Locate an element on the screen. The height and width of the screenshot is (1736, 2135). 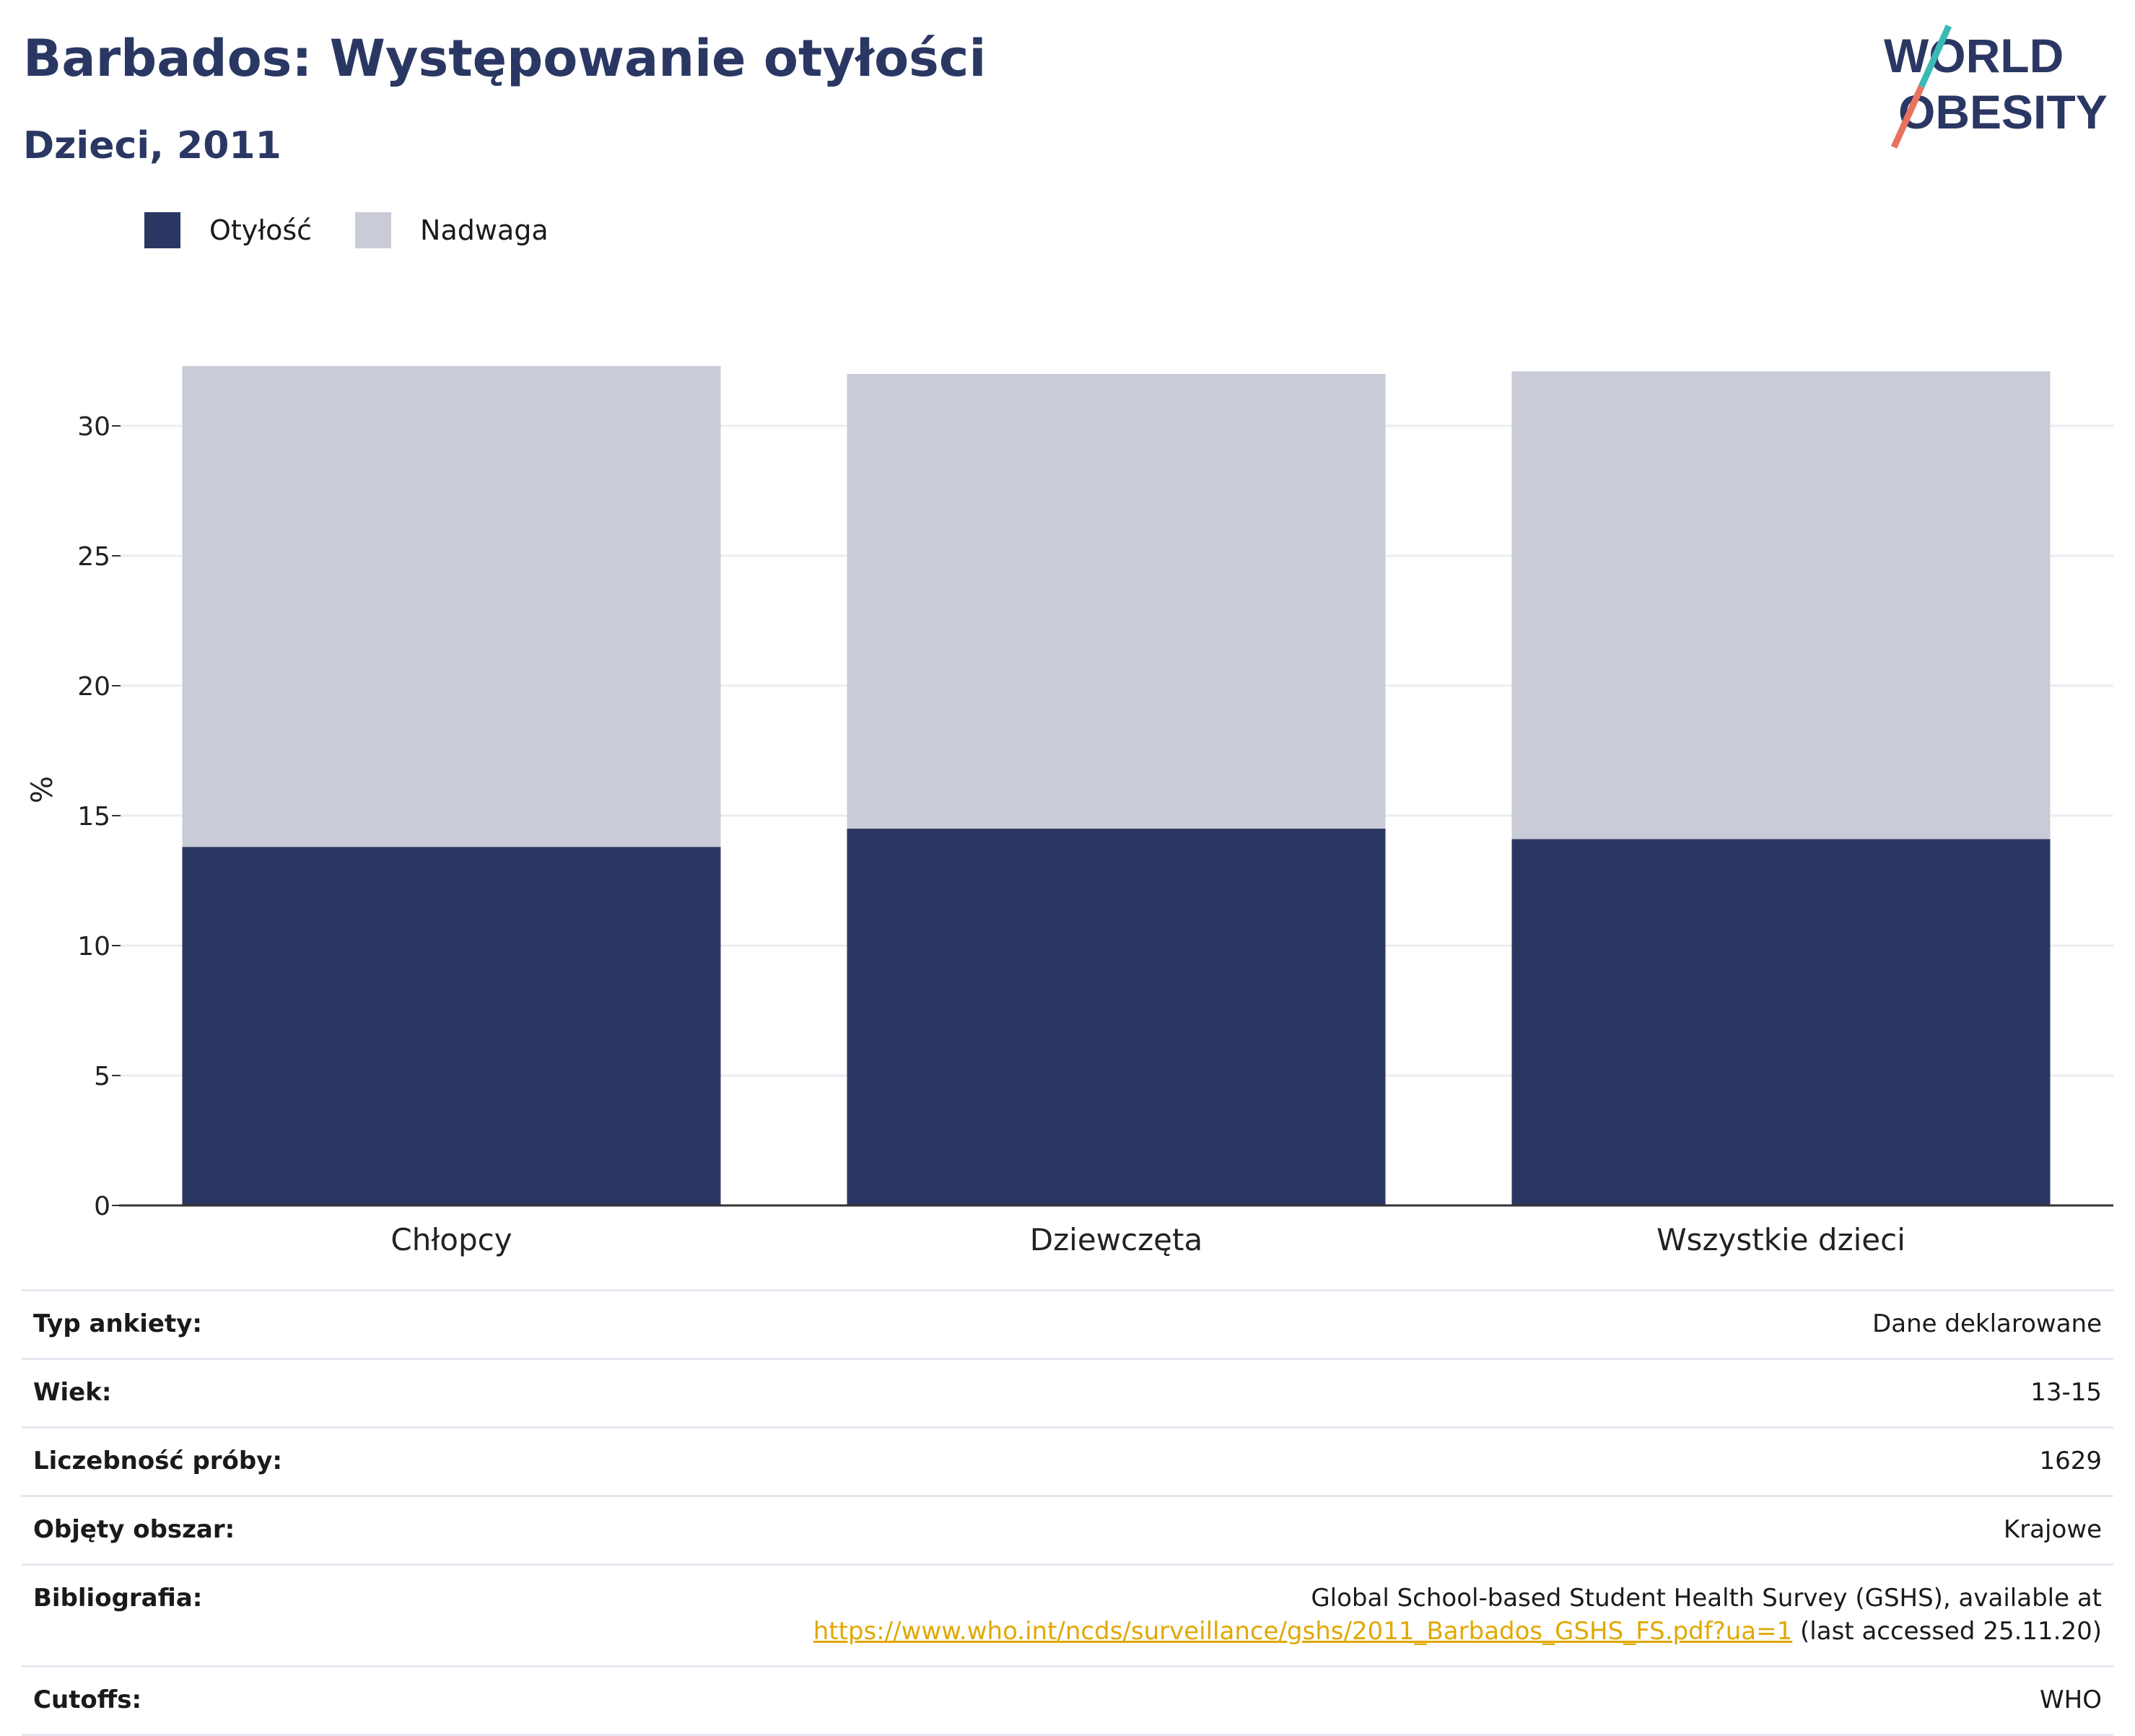
y-tick-label: 30 is located at coordinates (93, 427).